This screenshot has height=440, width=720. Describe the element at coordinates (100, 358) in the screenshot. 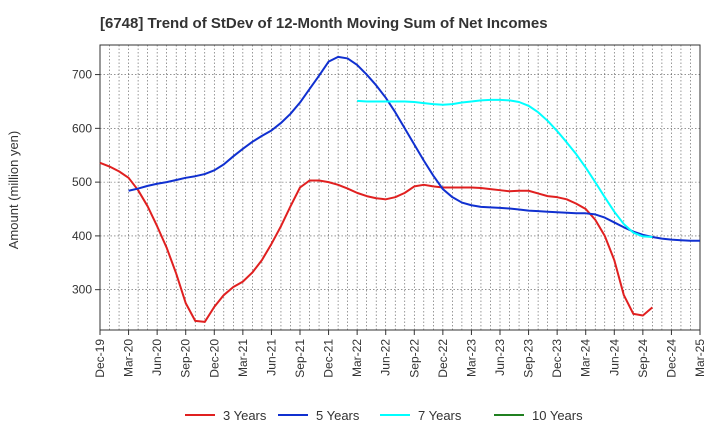

I see `x-tick-label: Dec-19` at that location.